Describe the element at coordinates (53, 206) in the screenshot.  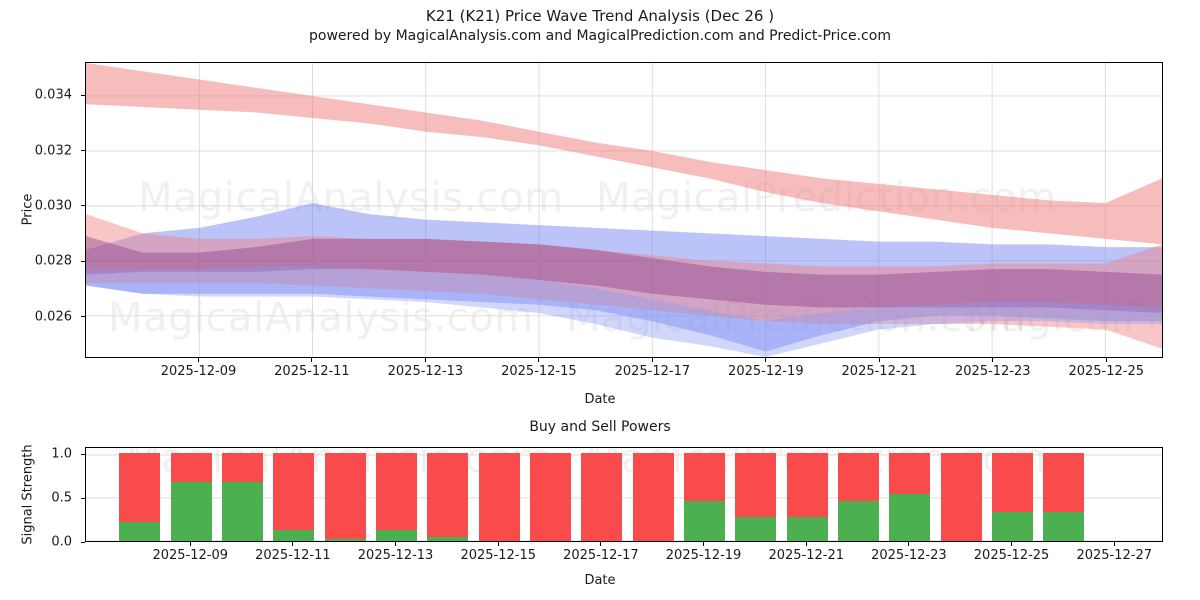
I see `price-y-tick-label: 0.030` at that location.